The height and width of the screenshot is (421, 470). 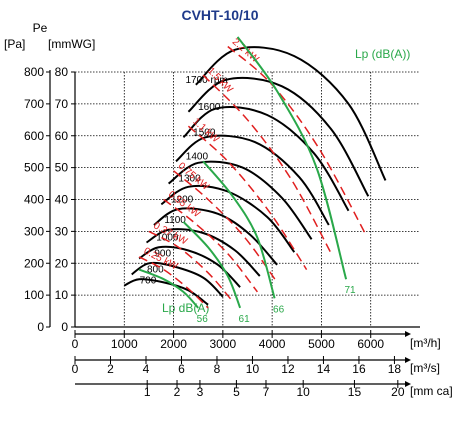 What do you see at coordinates (217, 369) in the screenshot?
I see `x-tick-m3s-label: 8` at bounding box center [217, 369].